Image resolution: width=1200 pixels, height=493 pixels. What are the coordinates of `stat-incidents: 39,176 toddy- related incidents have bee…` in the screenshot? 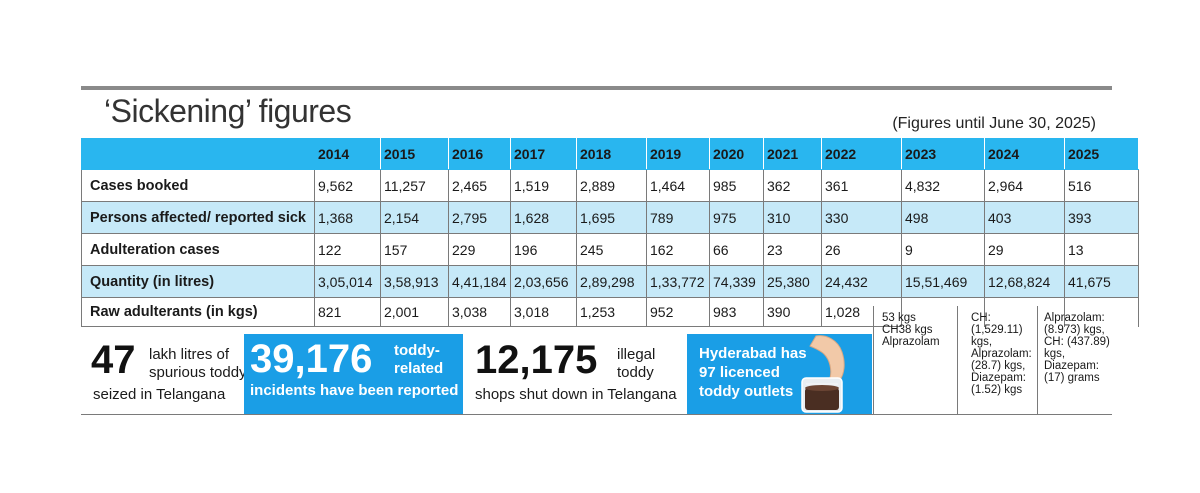 It's located at (353, 374).